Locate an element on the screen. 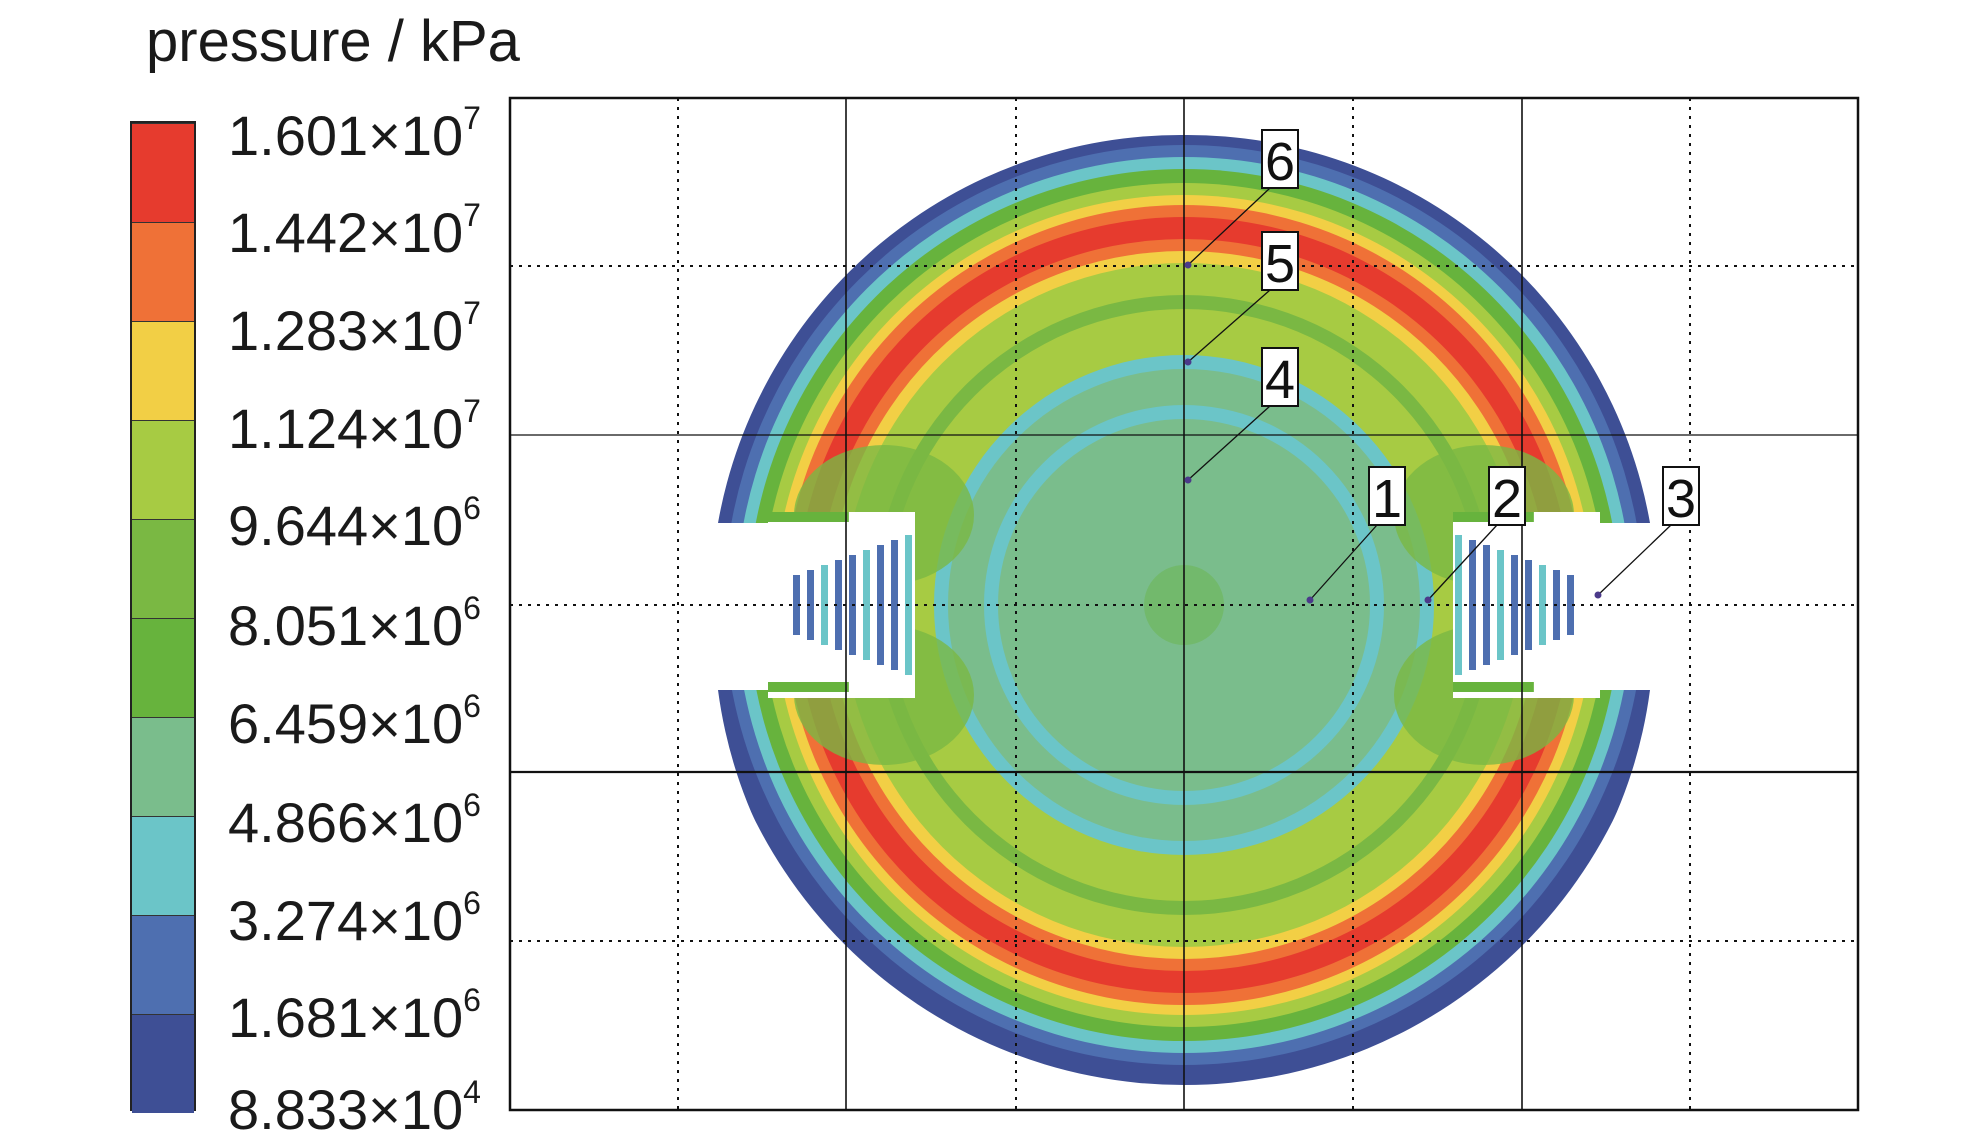 The width and height of the screenshot is (1984, 1141). colorbar-label-mantissa: 1.283×10 is located at coordinates (346, 330).